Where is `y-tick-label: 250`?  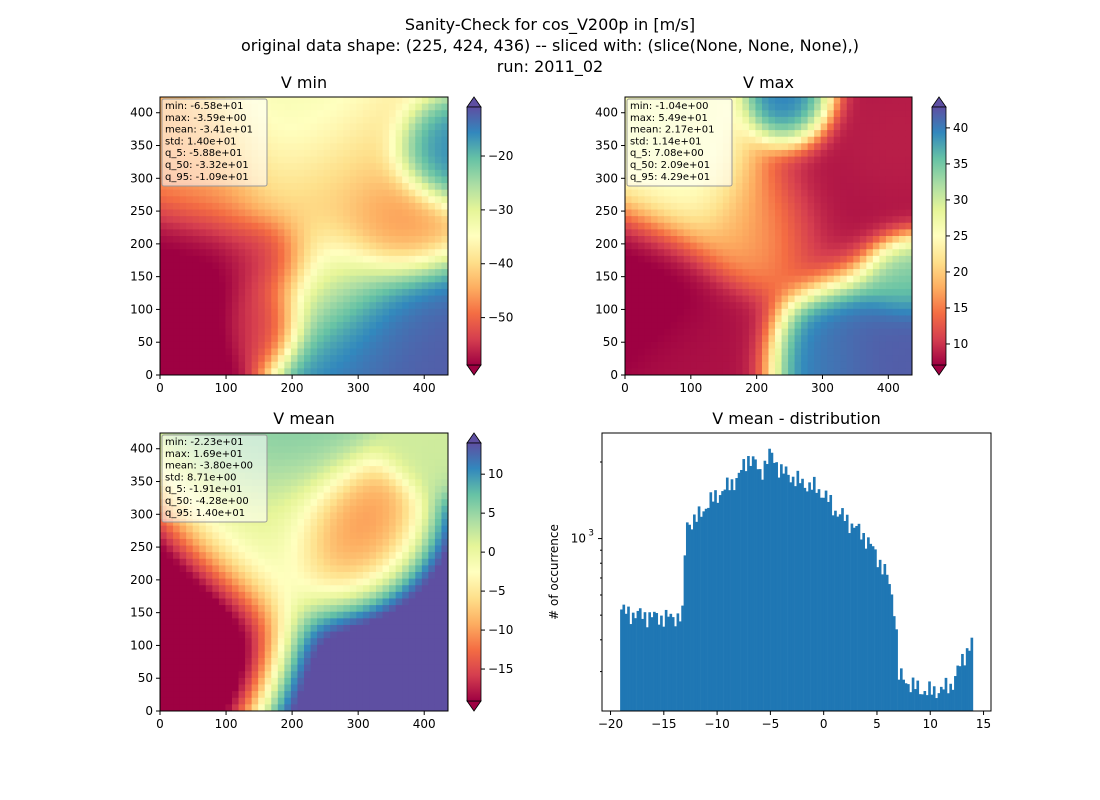
y-tick-label: 250 is located at coordinates (141, 211).